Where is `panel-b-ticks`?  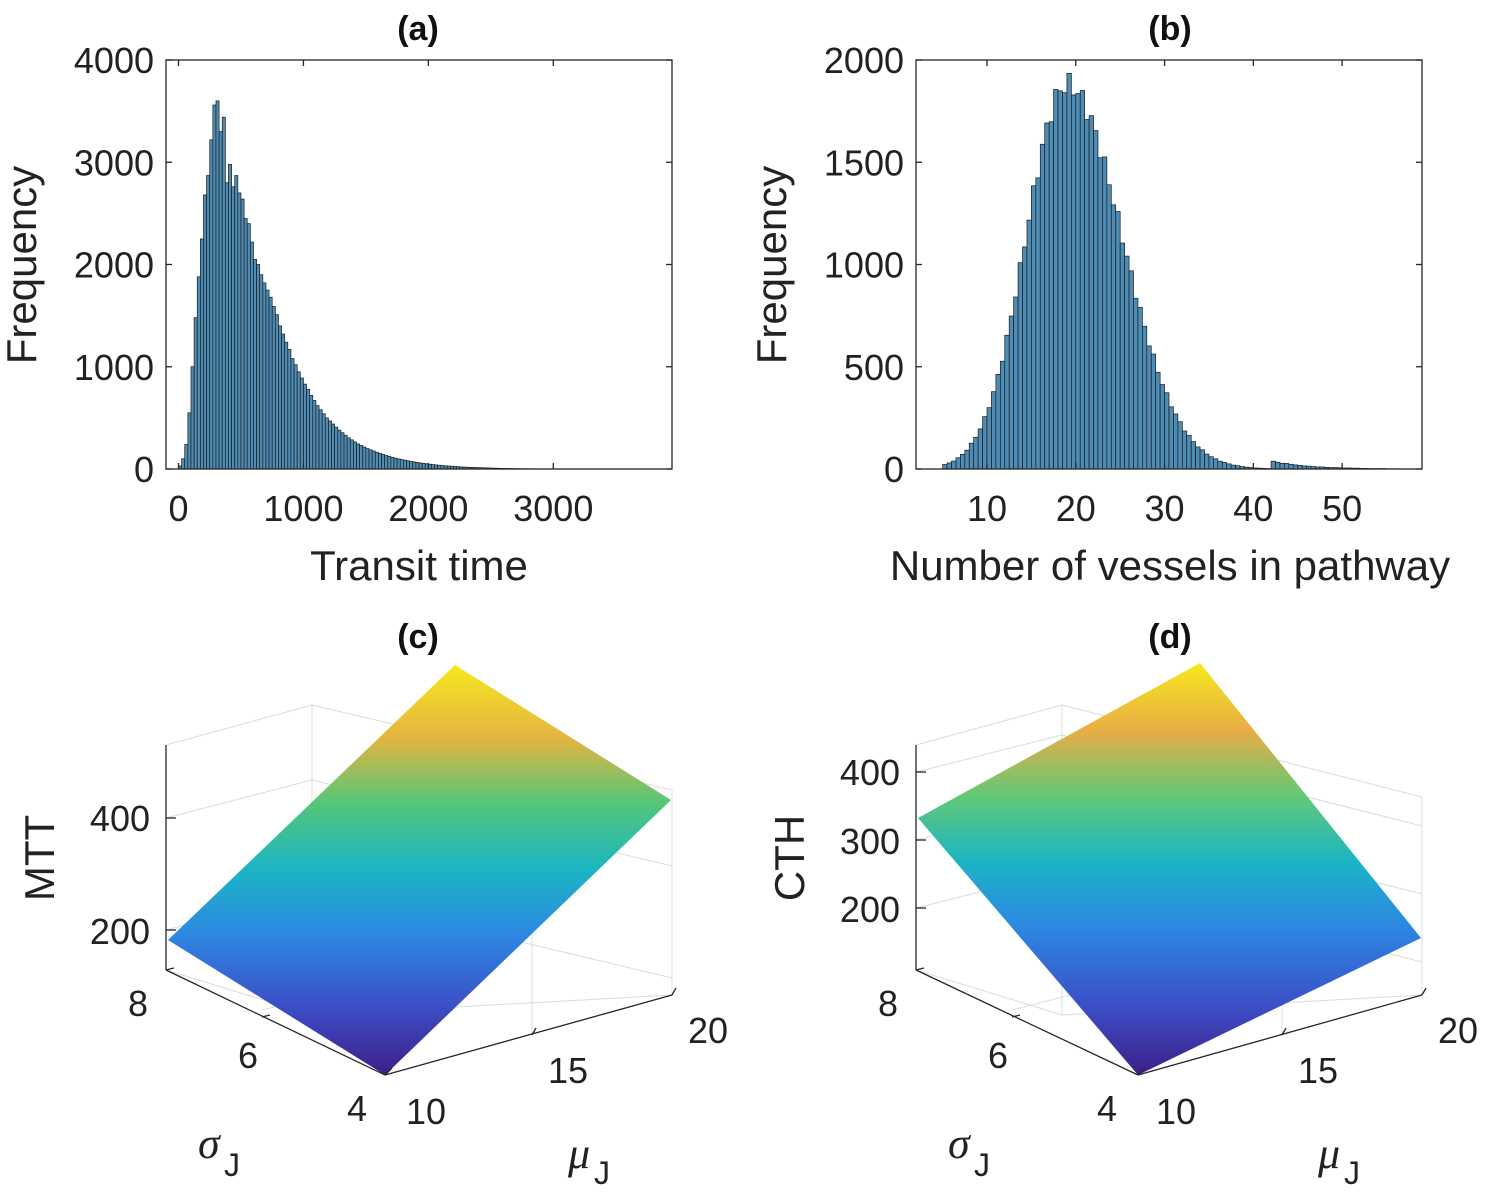
panel-b-ticks is located at coordinates (1169, 264).